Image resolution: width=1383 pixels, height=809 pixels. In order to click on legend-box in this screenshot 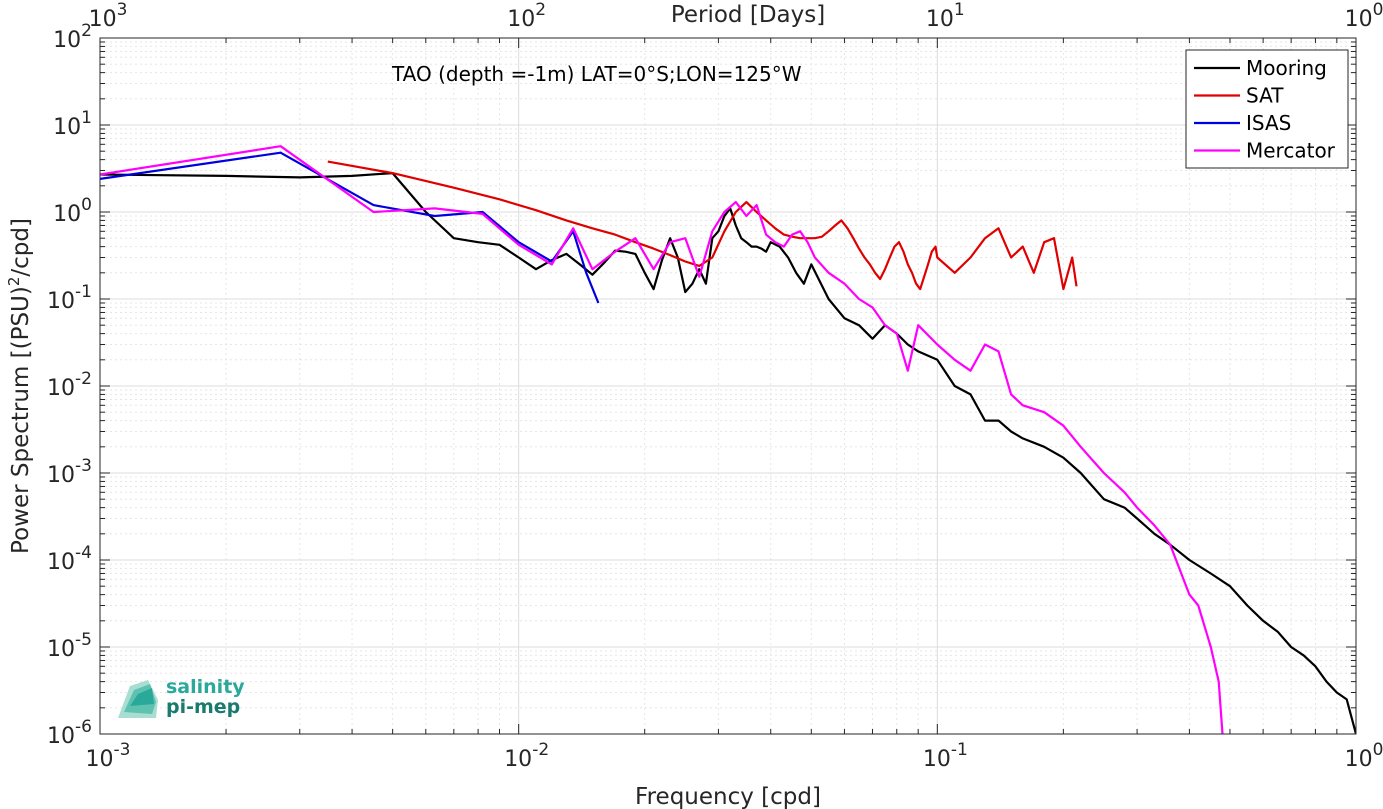, I will do `click(1267, 109)`.